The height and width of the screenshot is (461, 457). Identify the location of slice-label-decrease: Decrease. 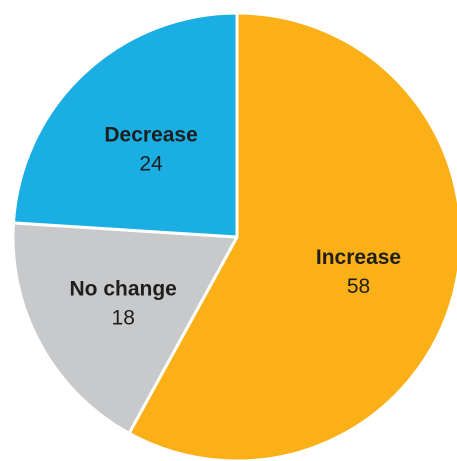
(150, 135).